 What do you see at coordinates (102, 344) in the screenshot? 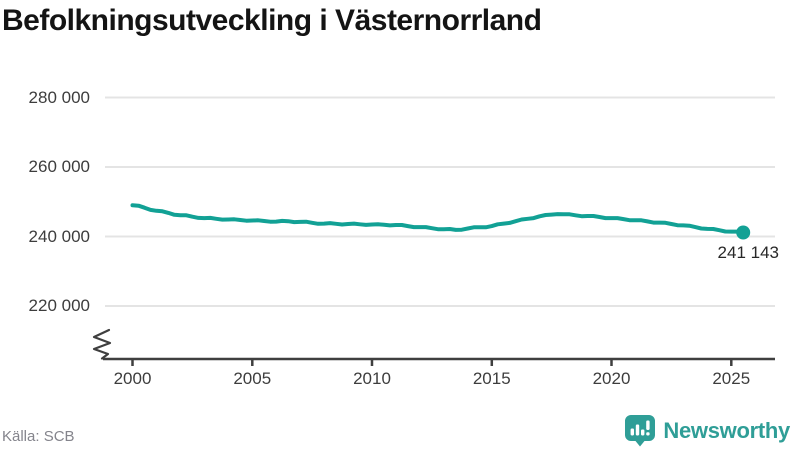
I see `axis-break-icon` at bounding box center [102, 344].